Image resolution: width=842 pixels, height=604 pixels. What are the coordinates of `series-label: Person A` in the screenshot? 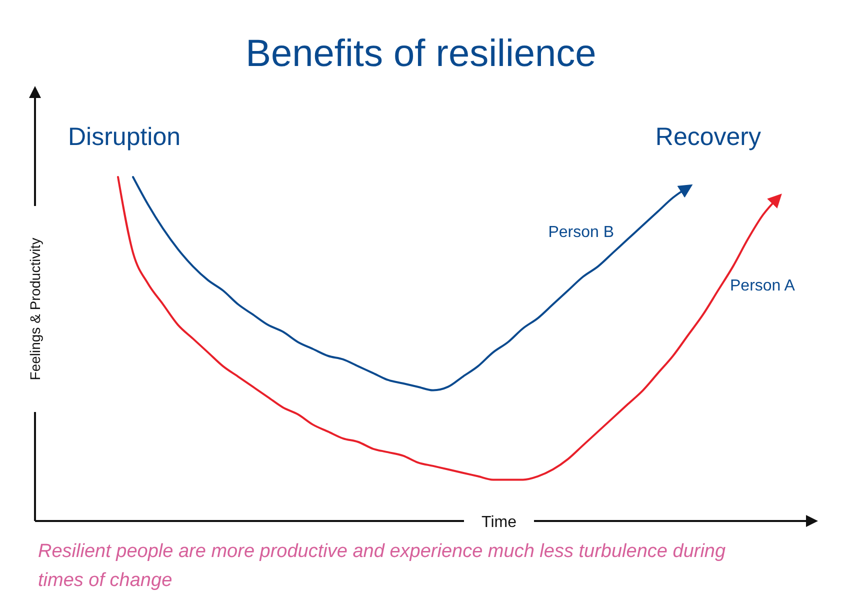 It's located at (763, 286).